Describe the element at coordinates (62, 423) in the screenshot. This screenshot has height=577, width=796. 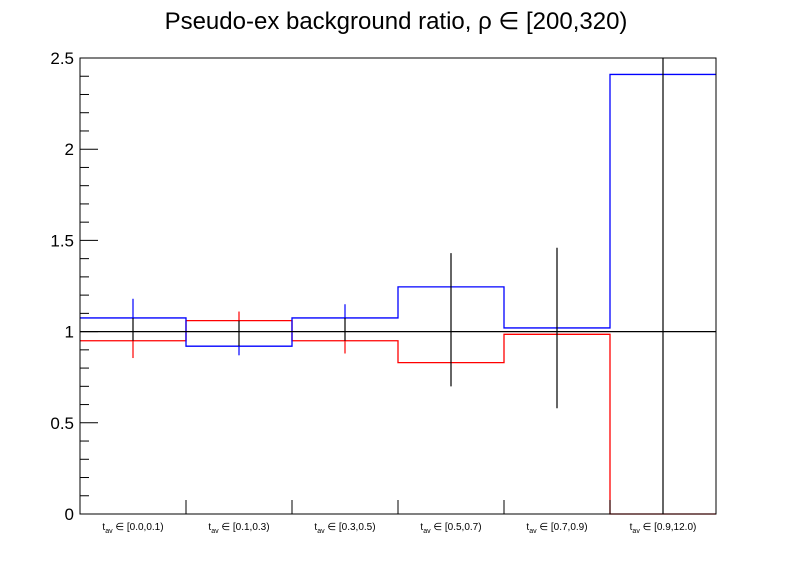
I see `y-tick-label: 0.5` at that location.